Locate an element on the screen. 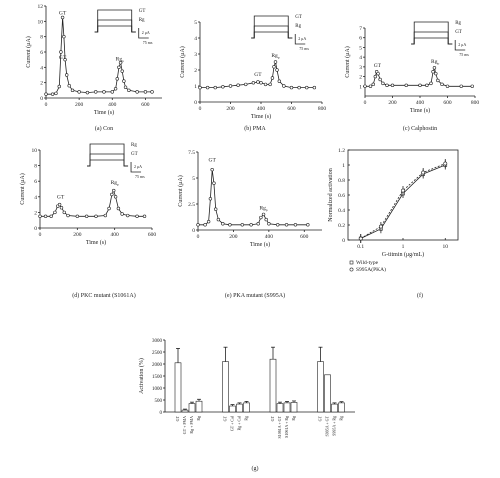 This screenshot has width=500, height=478. x-tick-label: 600 is located at coordinates (304, 237).